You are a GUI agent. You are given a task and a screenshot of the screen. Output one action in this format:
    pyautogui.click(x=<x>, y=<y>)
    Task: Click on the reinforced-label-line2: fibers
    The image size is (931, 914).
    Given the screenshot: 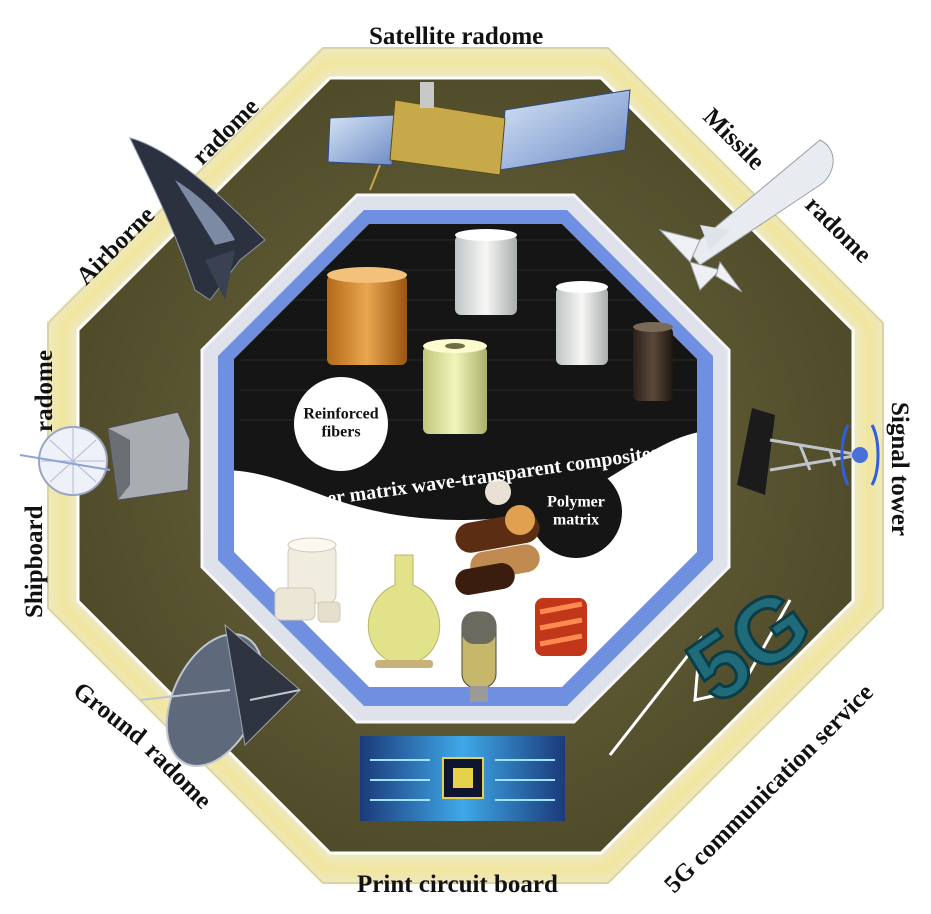 What is the action you would take?
    pyautogui.click(x=341, y=432)
    